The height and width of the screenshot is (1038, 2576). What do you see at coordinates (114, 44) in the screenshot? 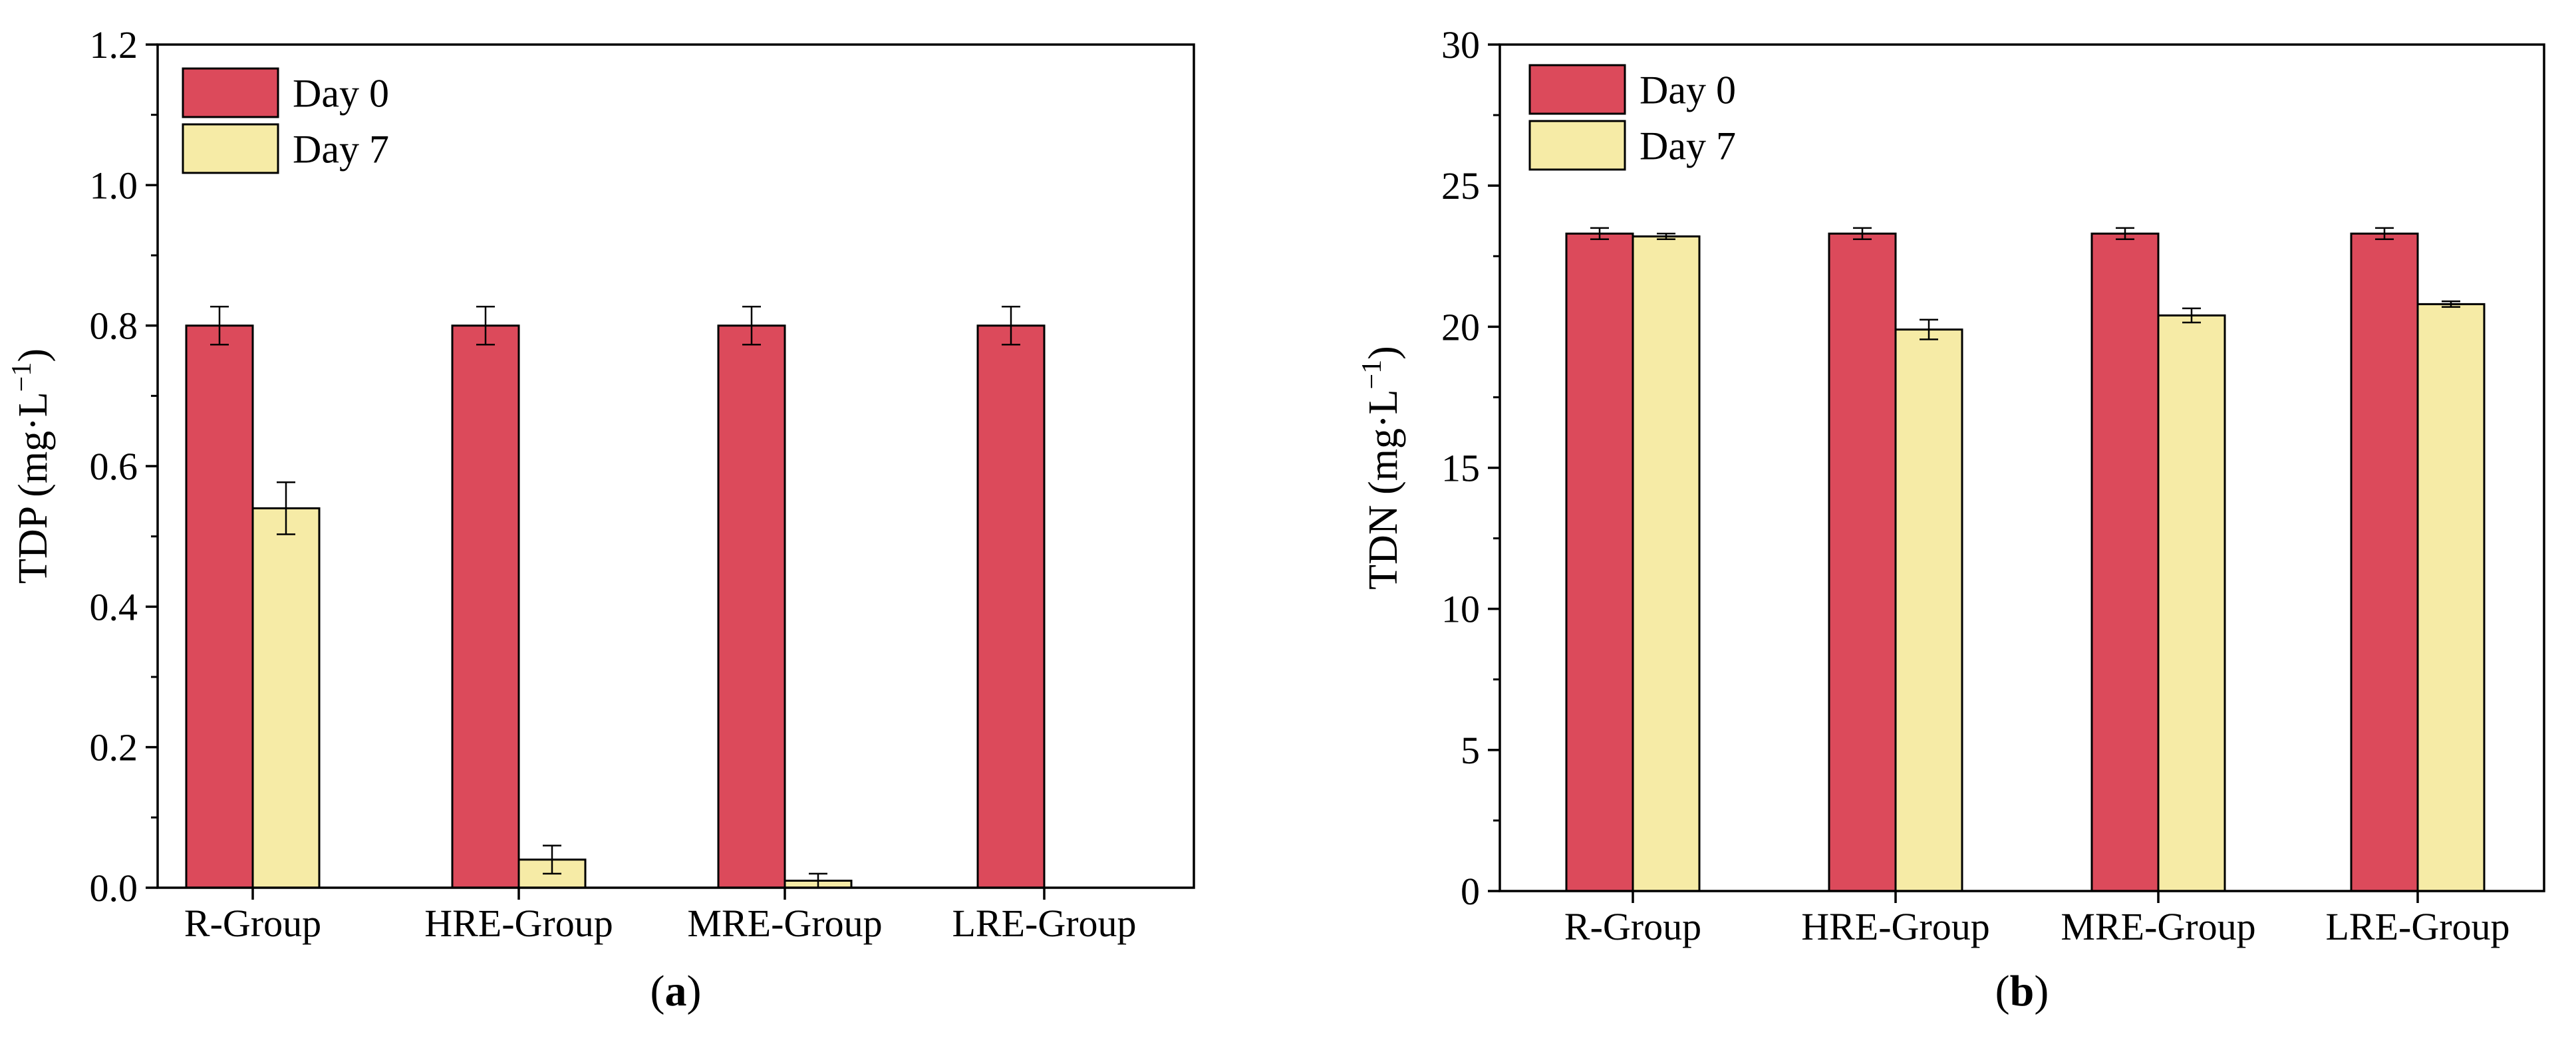
I see `y-tick-label: 1.2` at bounding box center [114, 44].